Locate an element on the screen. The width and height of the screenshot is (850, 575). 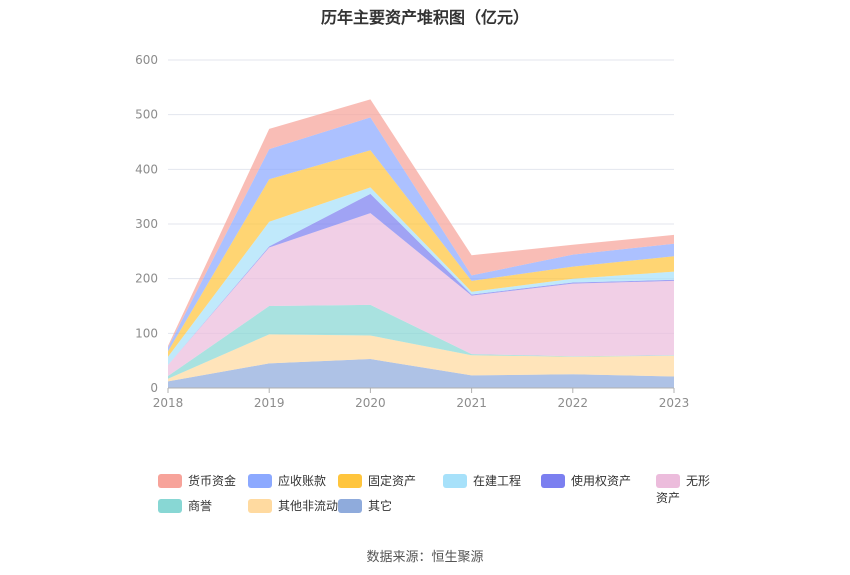
x-tick-label: 2023 is located at coordinates (674, 403).